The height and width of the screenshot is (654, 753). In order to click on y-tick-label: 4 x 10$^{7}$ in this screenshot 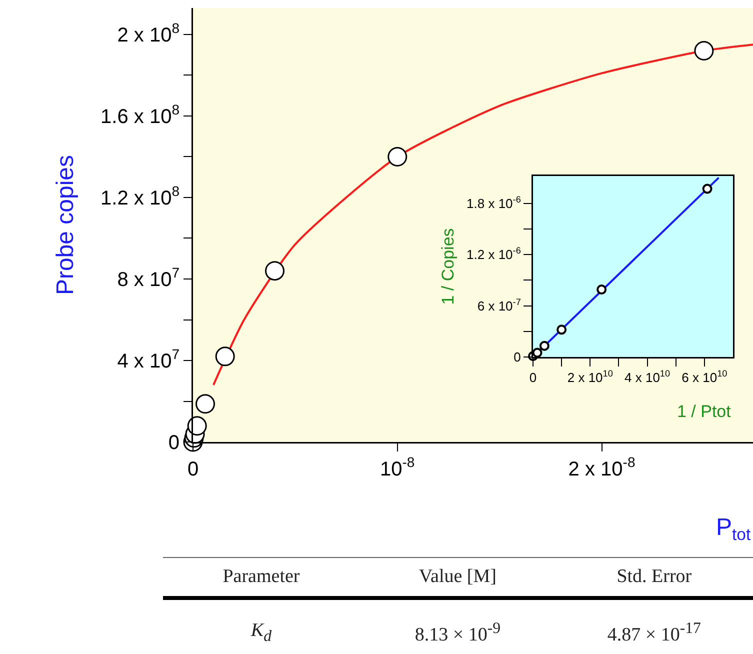, I will do `click(148, 359)`.